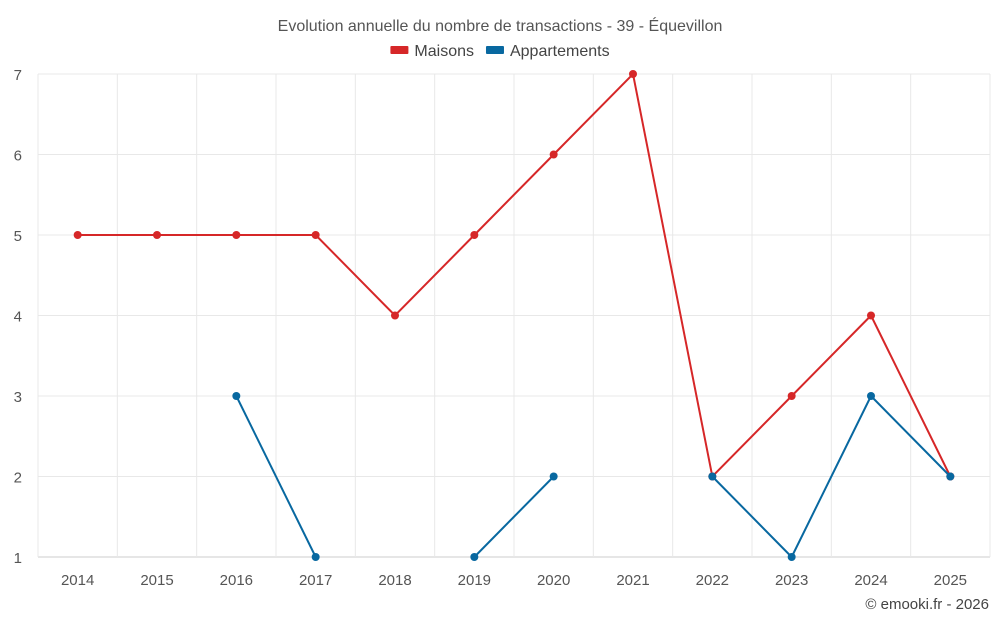 The width and height of the screenshot is (1000, 625). Describe the element at coordinates (156, 580) in the screenshot. I see `x-tick-label: 2015` at that location.